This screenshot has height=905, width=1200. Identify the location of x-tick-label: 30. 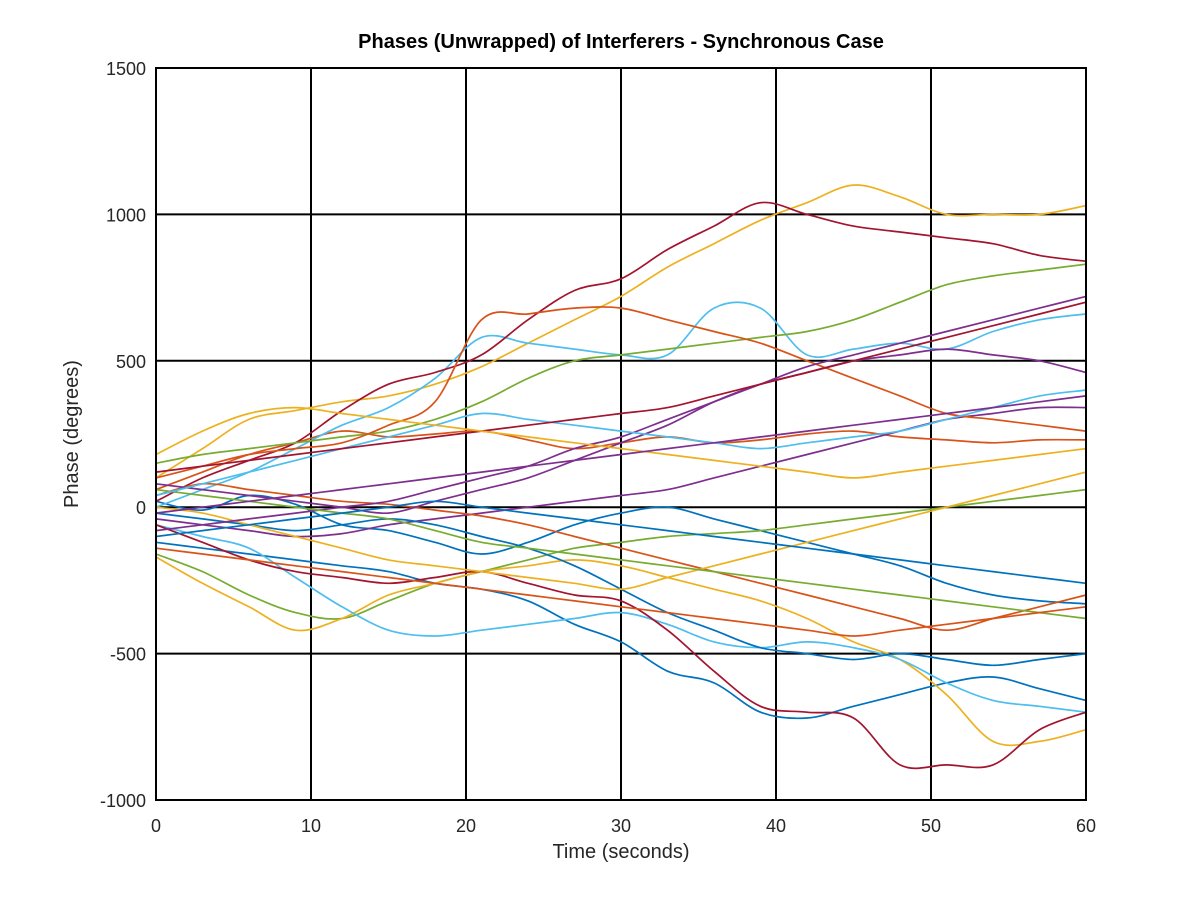
(621, 826).